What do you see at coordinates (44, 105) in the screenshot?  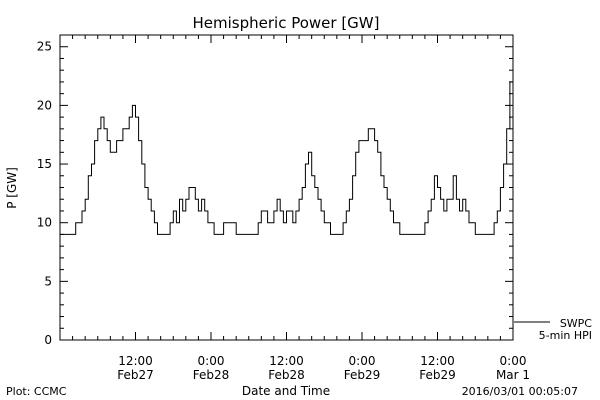 I see `y-tick-label: 20` at bounding box center [44, 105].